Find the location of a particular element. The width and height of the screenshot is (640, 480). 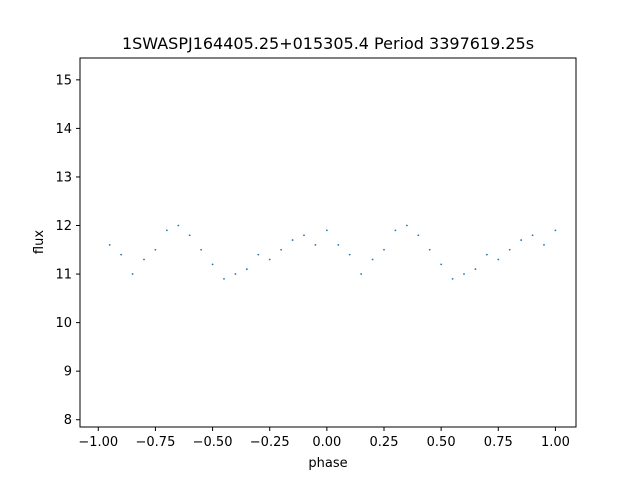

y-tick-label: 15 is located at coordinates (63, 80).